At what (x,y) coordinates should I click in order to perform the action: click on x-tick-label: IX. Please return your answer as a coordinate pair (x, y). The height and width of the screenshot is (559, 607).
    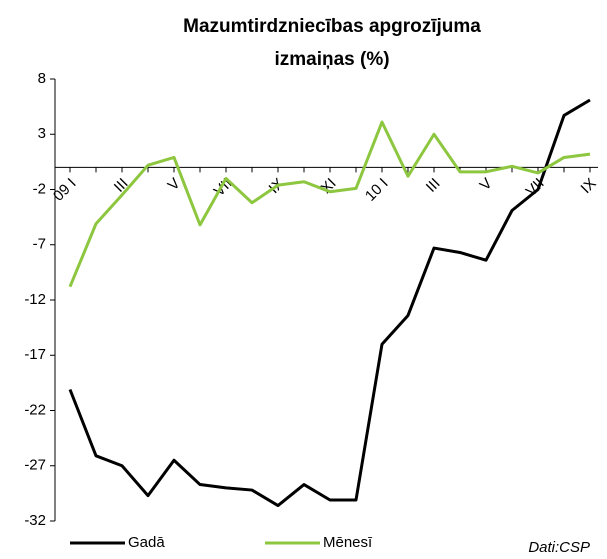
    Looking at the image, I should click on (589, 186).